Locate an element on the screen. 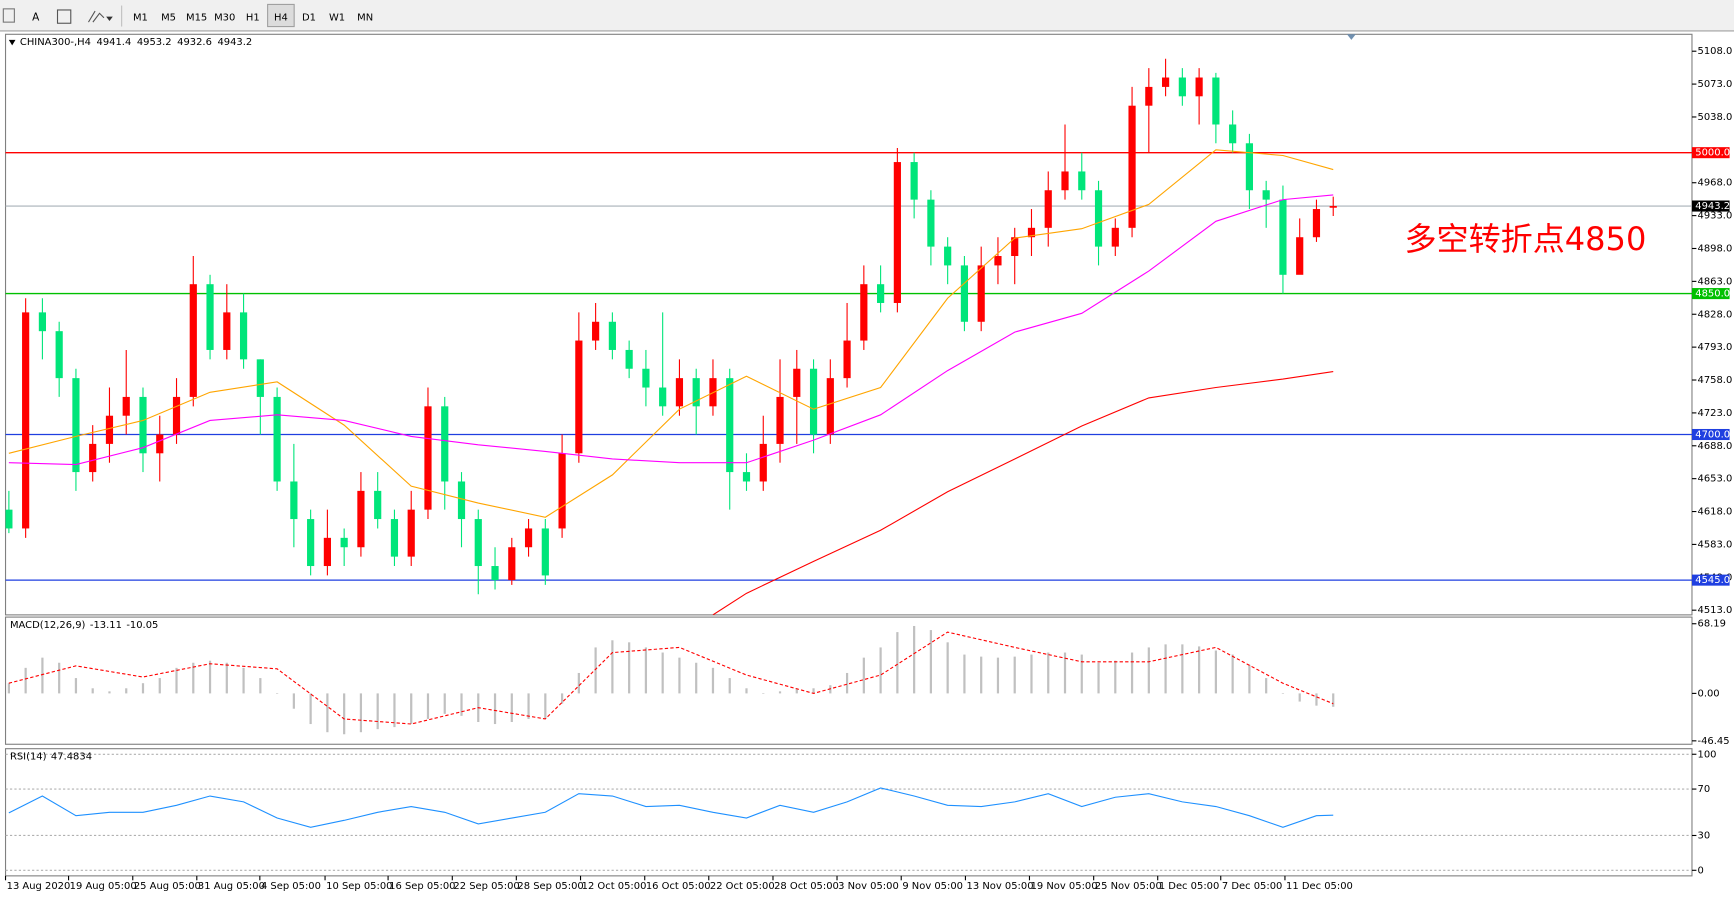 This screenshot has width=1734, height=898. collapse-icon is located at coordinates (12, 42).